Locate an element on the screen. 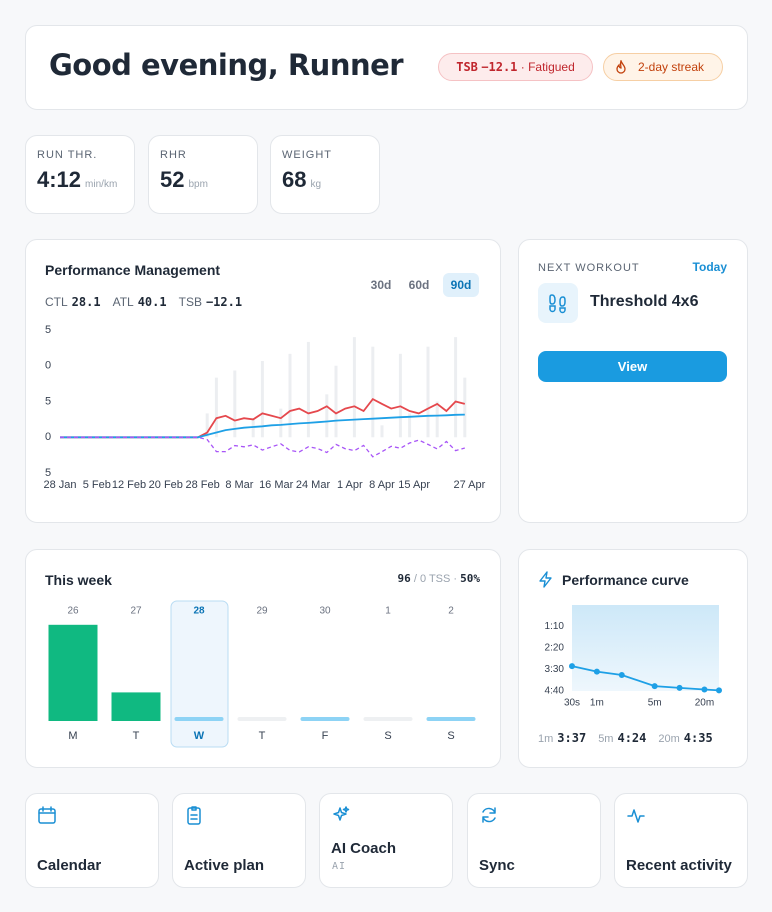 The height and width of the screenshot is (912, 772). stat-number: 68 is located at coordinates (294, 179).